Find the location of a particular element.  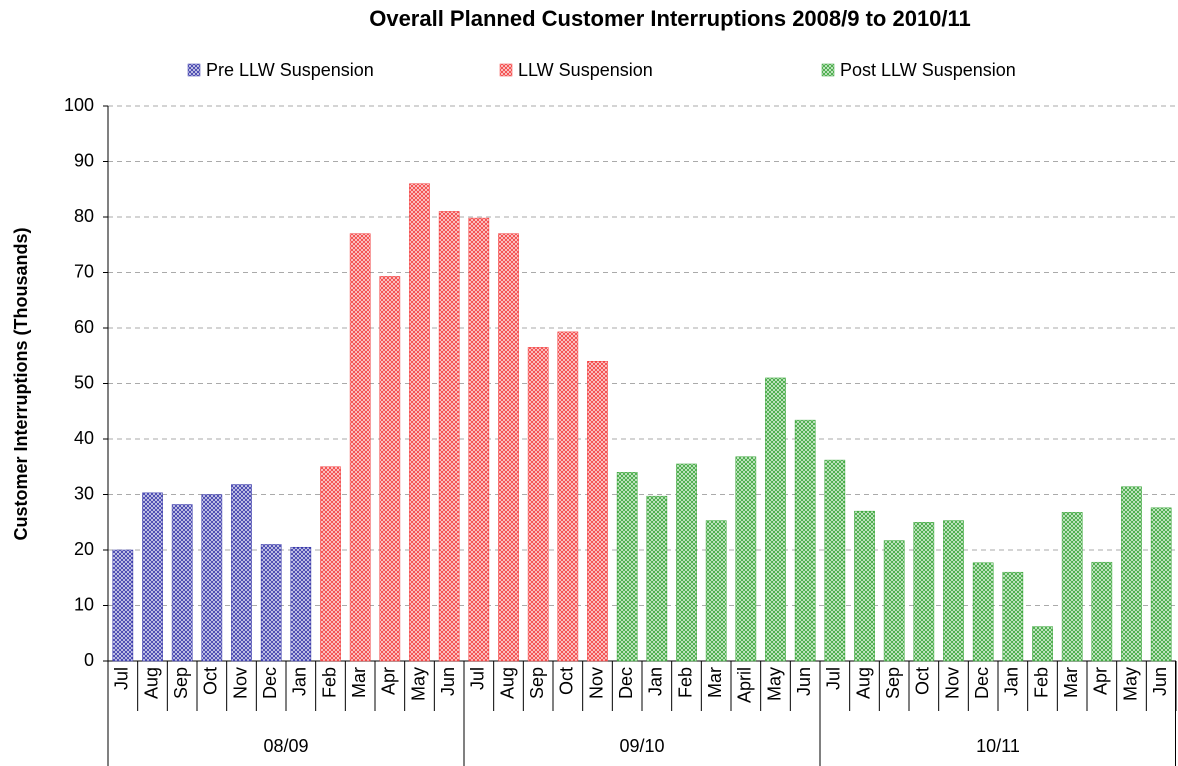

y-tick-label: 40 is located at coordinates (84, 438).